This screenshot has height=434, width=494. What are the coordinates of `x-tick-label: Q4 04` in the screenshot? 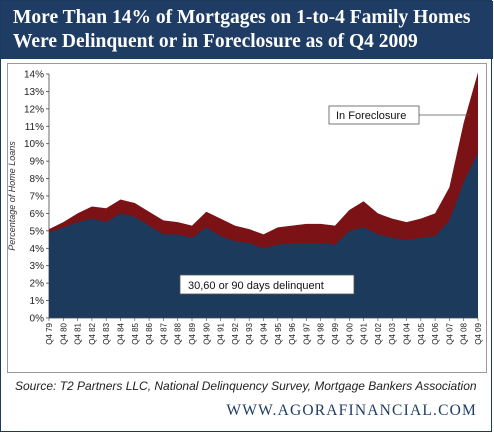 It's located at (407, 333).